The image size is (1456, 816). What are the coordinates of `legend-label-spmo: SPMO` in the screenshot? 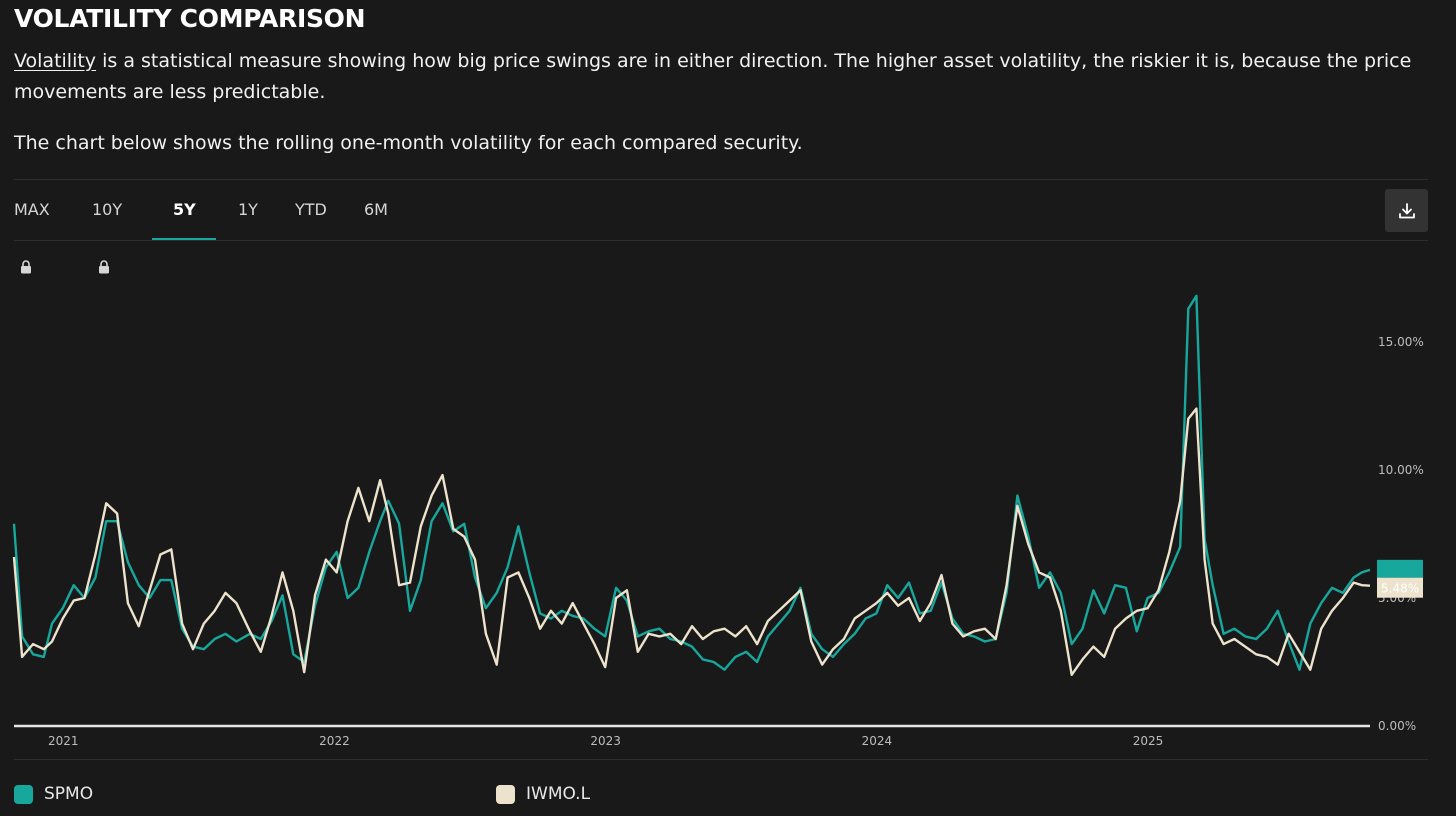 It's located at (69, 794).